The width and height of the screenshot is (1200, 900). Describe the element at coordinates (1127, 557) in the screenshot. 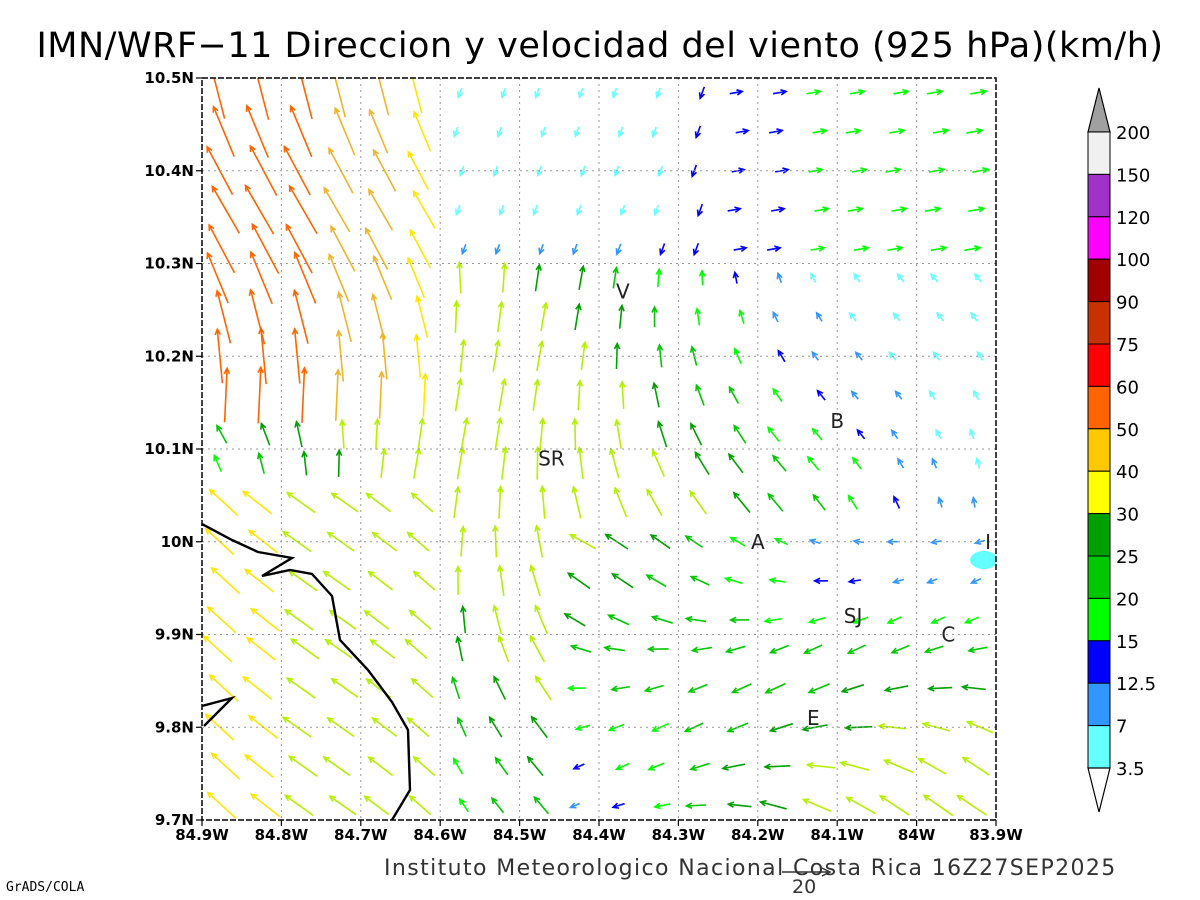

I see `colorbar-label: 25` at that location.